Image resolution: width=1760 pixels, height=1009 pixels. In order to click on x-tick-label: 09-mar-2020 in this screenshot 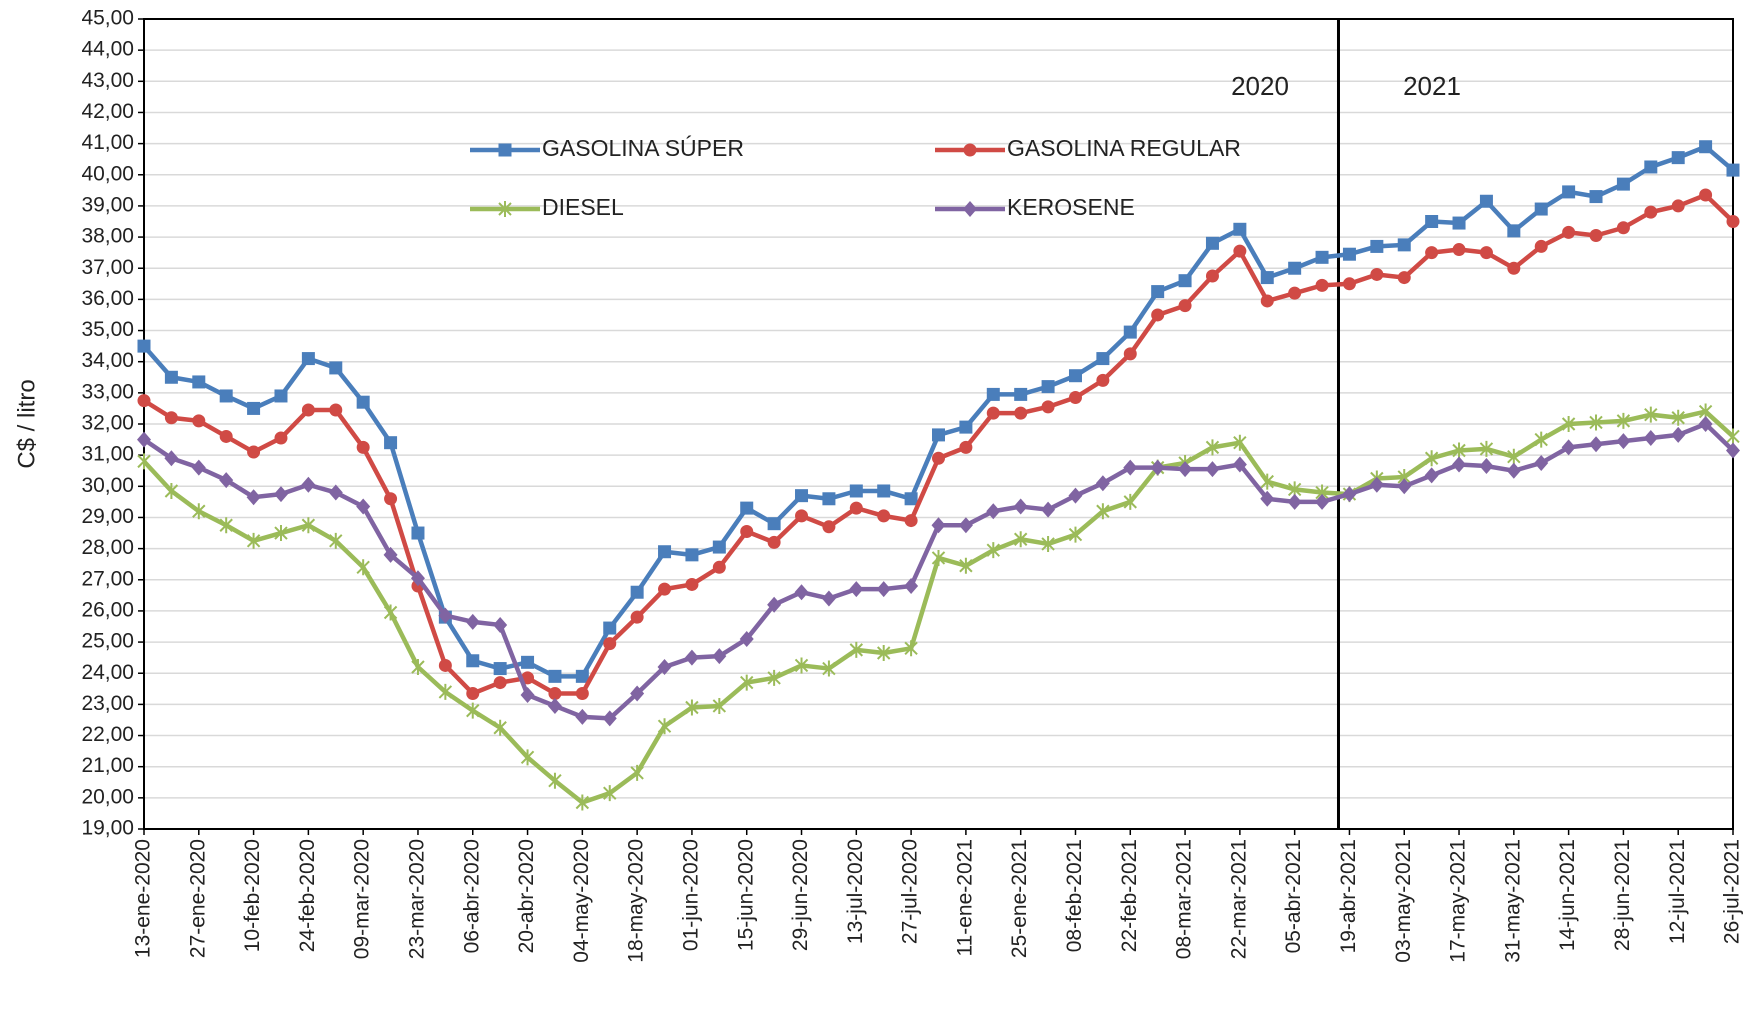, I will do `click(362, 899)`.